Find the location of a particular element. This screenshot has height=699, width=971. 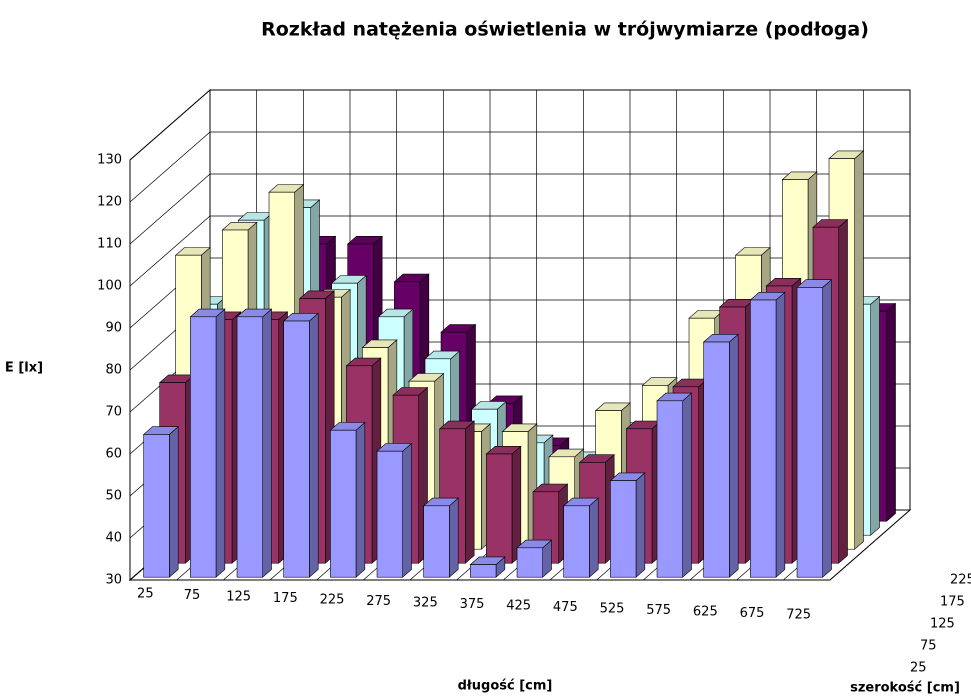

x-tick-label: 625 is located at coordinates (705, 612).